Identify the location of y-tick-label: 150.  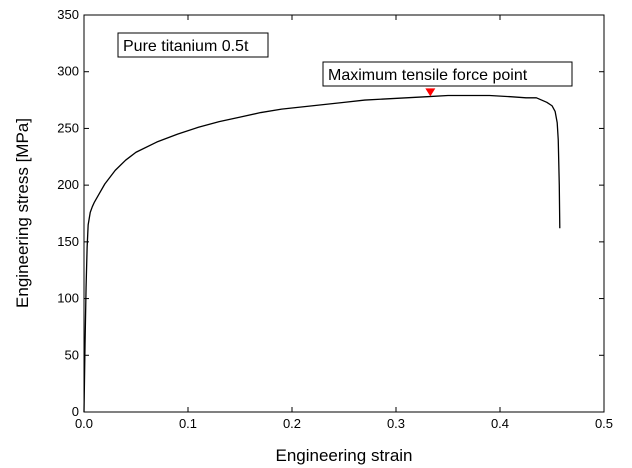
(68, 241).